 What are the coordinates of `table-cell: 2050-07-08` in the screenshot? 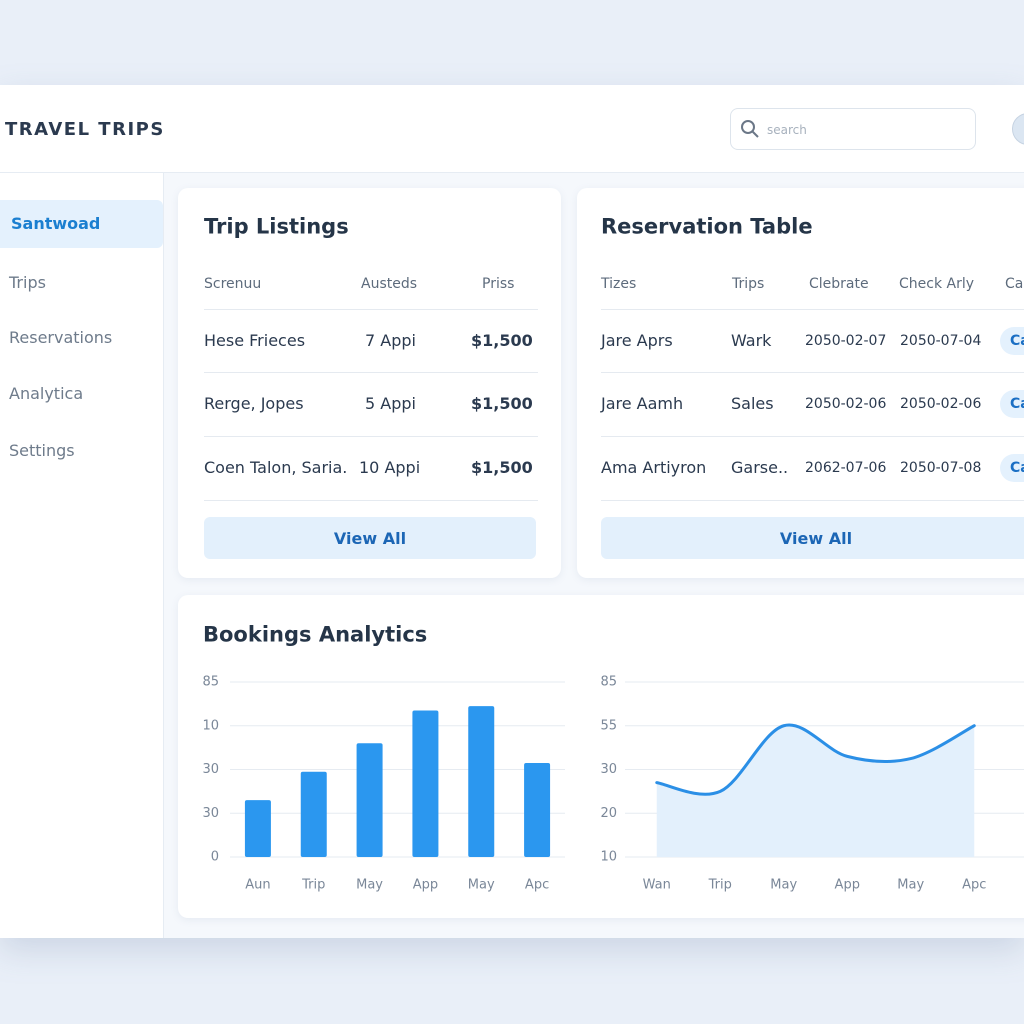 It's located at (941, 468).